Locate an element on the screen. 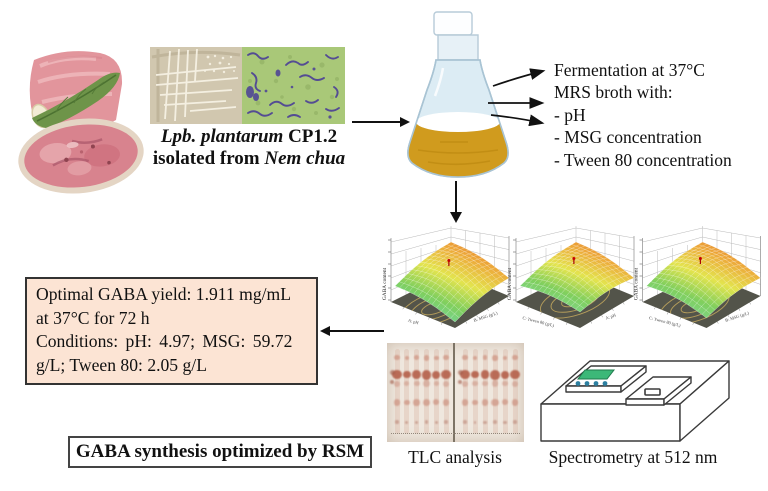 The width and height of the screenshot is (768, 491). microscopy-photo is located at coordinates (293, 85).